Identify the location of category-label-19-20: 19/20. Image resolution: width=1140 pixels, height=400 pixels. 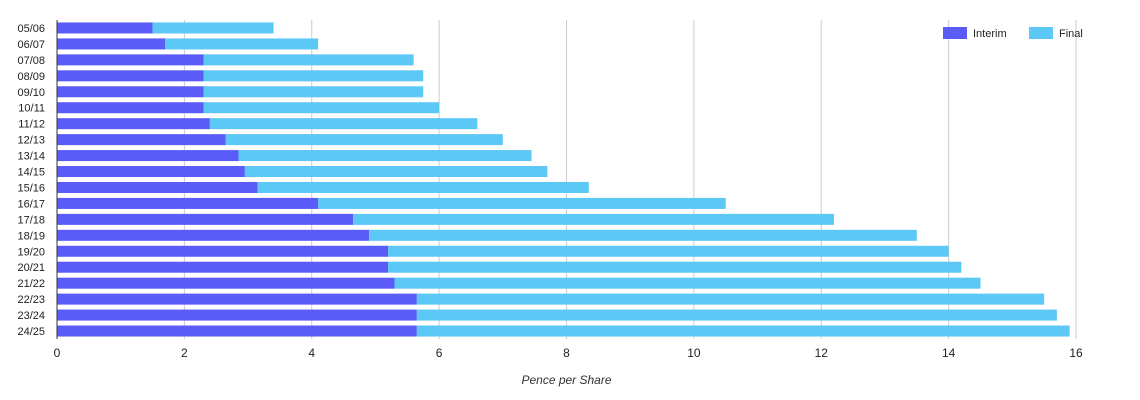
(31, 252).